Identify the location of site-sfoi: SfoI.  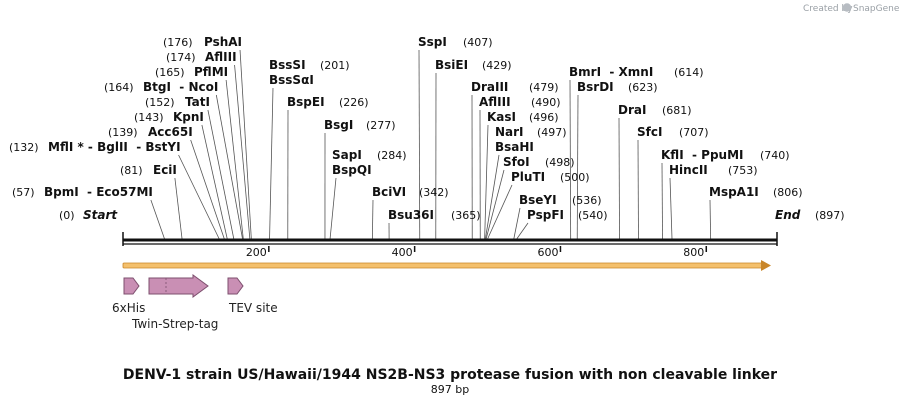
(516, 162).